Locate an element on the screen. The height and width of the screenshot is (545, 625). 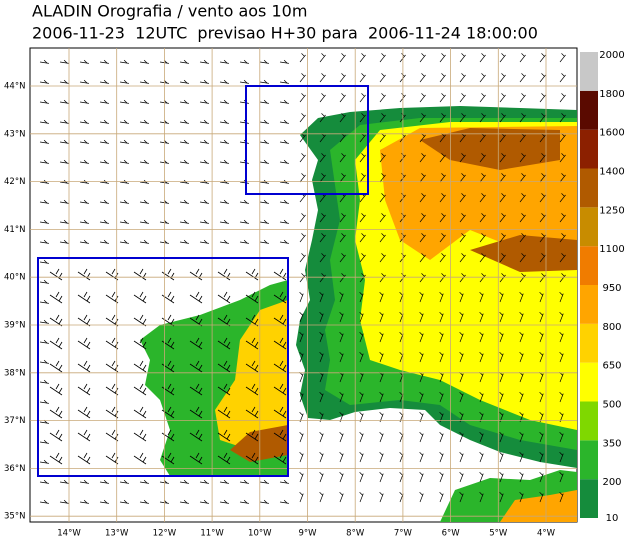
colorbar-label: 650 is located at coordinates (611, 366).